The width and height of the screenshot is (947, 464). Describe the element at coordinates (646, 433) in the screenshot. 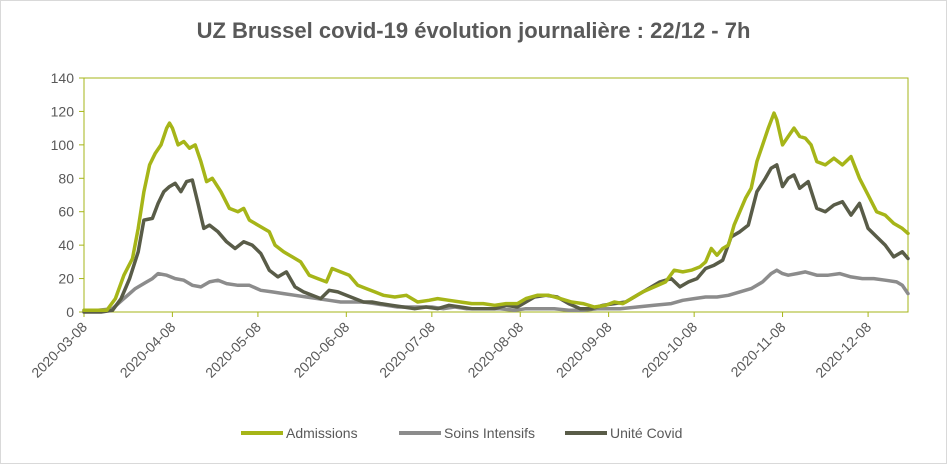

I see `legend-label: Unité Covid` at that location.